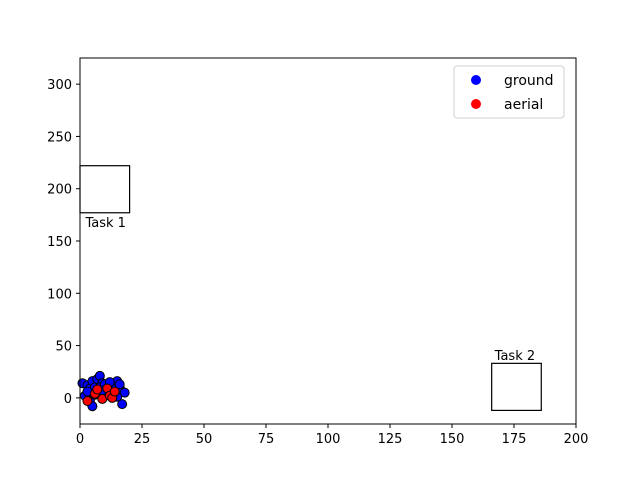 This screenshot has height=480, width=640. What do you see at coordinates (63, 347) in the screenshot?
I see `y-tick-label: 50` at bounding box center [63, 347].